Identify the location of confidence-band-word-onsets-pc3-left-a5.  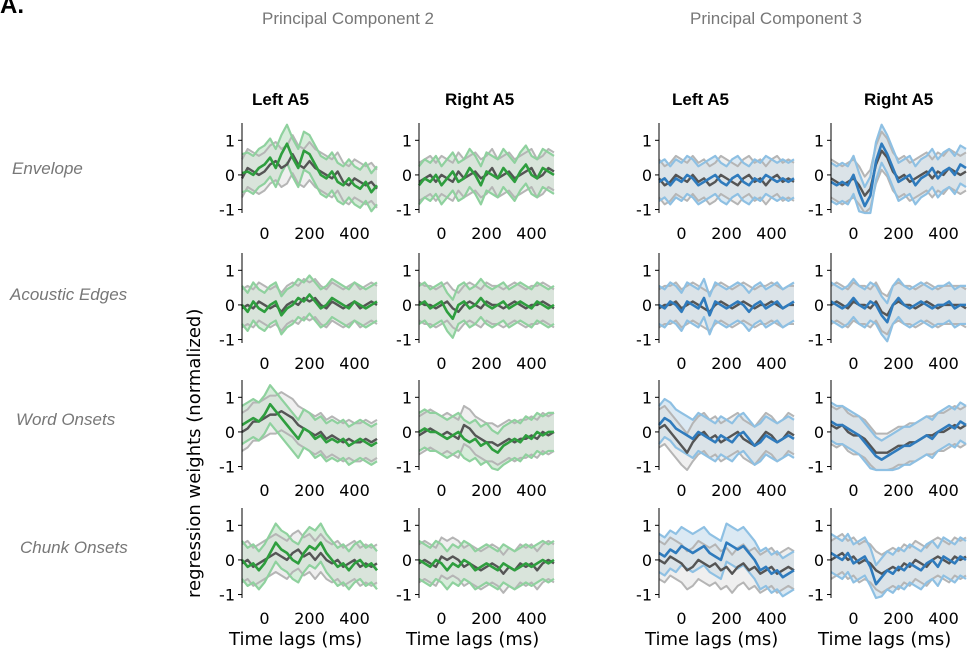
(726, 432).